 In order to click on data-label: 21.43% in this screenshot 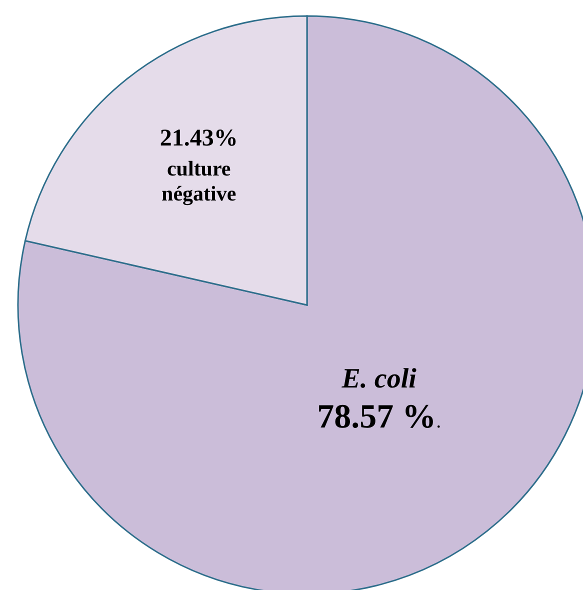, I will do `click(199, 138)`.